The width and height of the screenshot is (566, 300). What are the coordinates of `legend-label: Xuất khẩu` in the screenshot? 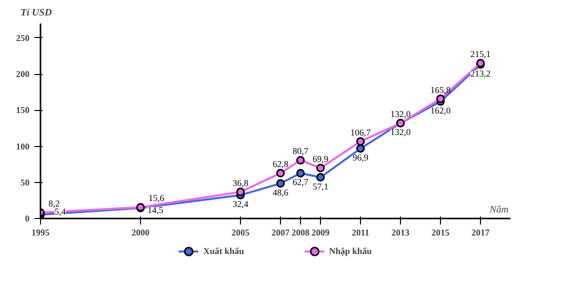 It's located at (223, 251).